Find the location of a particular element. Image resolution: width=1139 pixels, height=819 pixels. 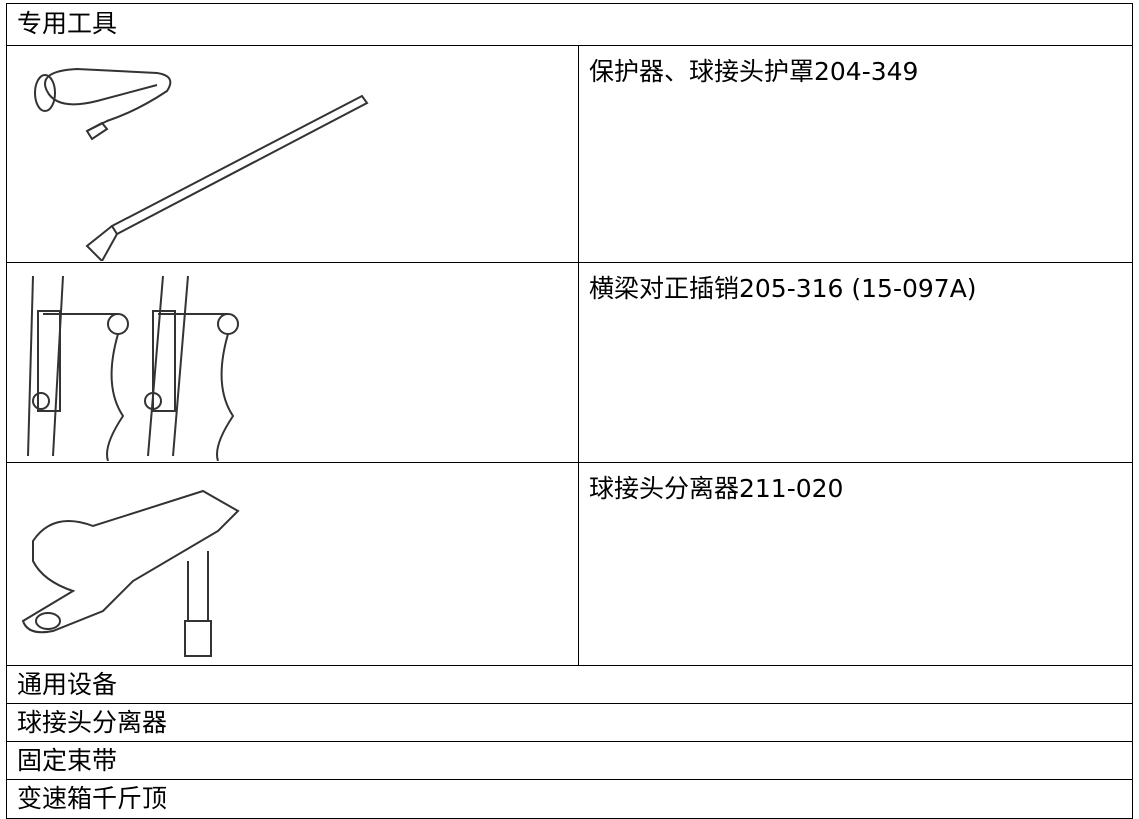

equipment-item: 变速箱千斤顶 is located at coordinates (569, 799).